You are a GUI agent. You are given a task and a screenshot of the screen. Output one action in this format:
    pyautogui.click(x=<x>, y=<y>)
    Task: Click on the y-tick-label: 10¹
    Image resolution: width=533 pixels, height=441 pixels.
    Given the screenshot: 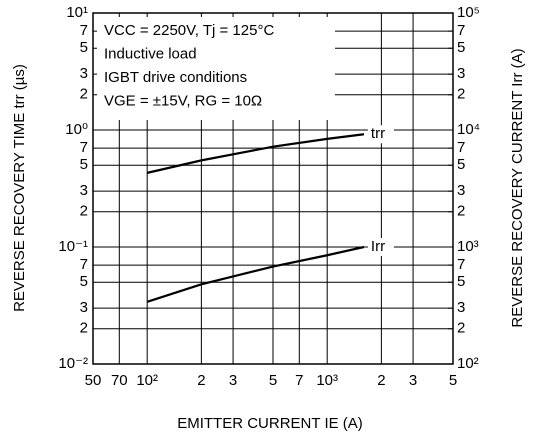 What is the action you would take?
    pyautogui.click(x=77, y=12)
    